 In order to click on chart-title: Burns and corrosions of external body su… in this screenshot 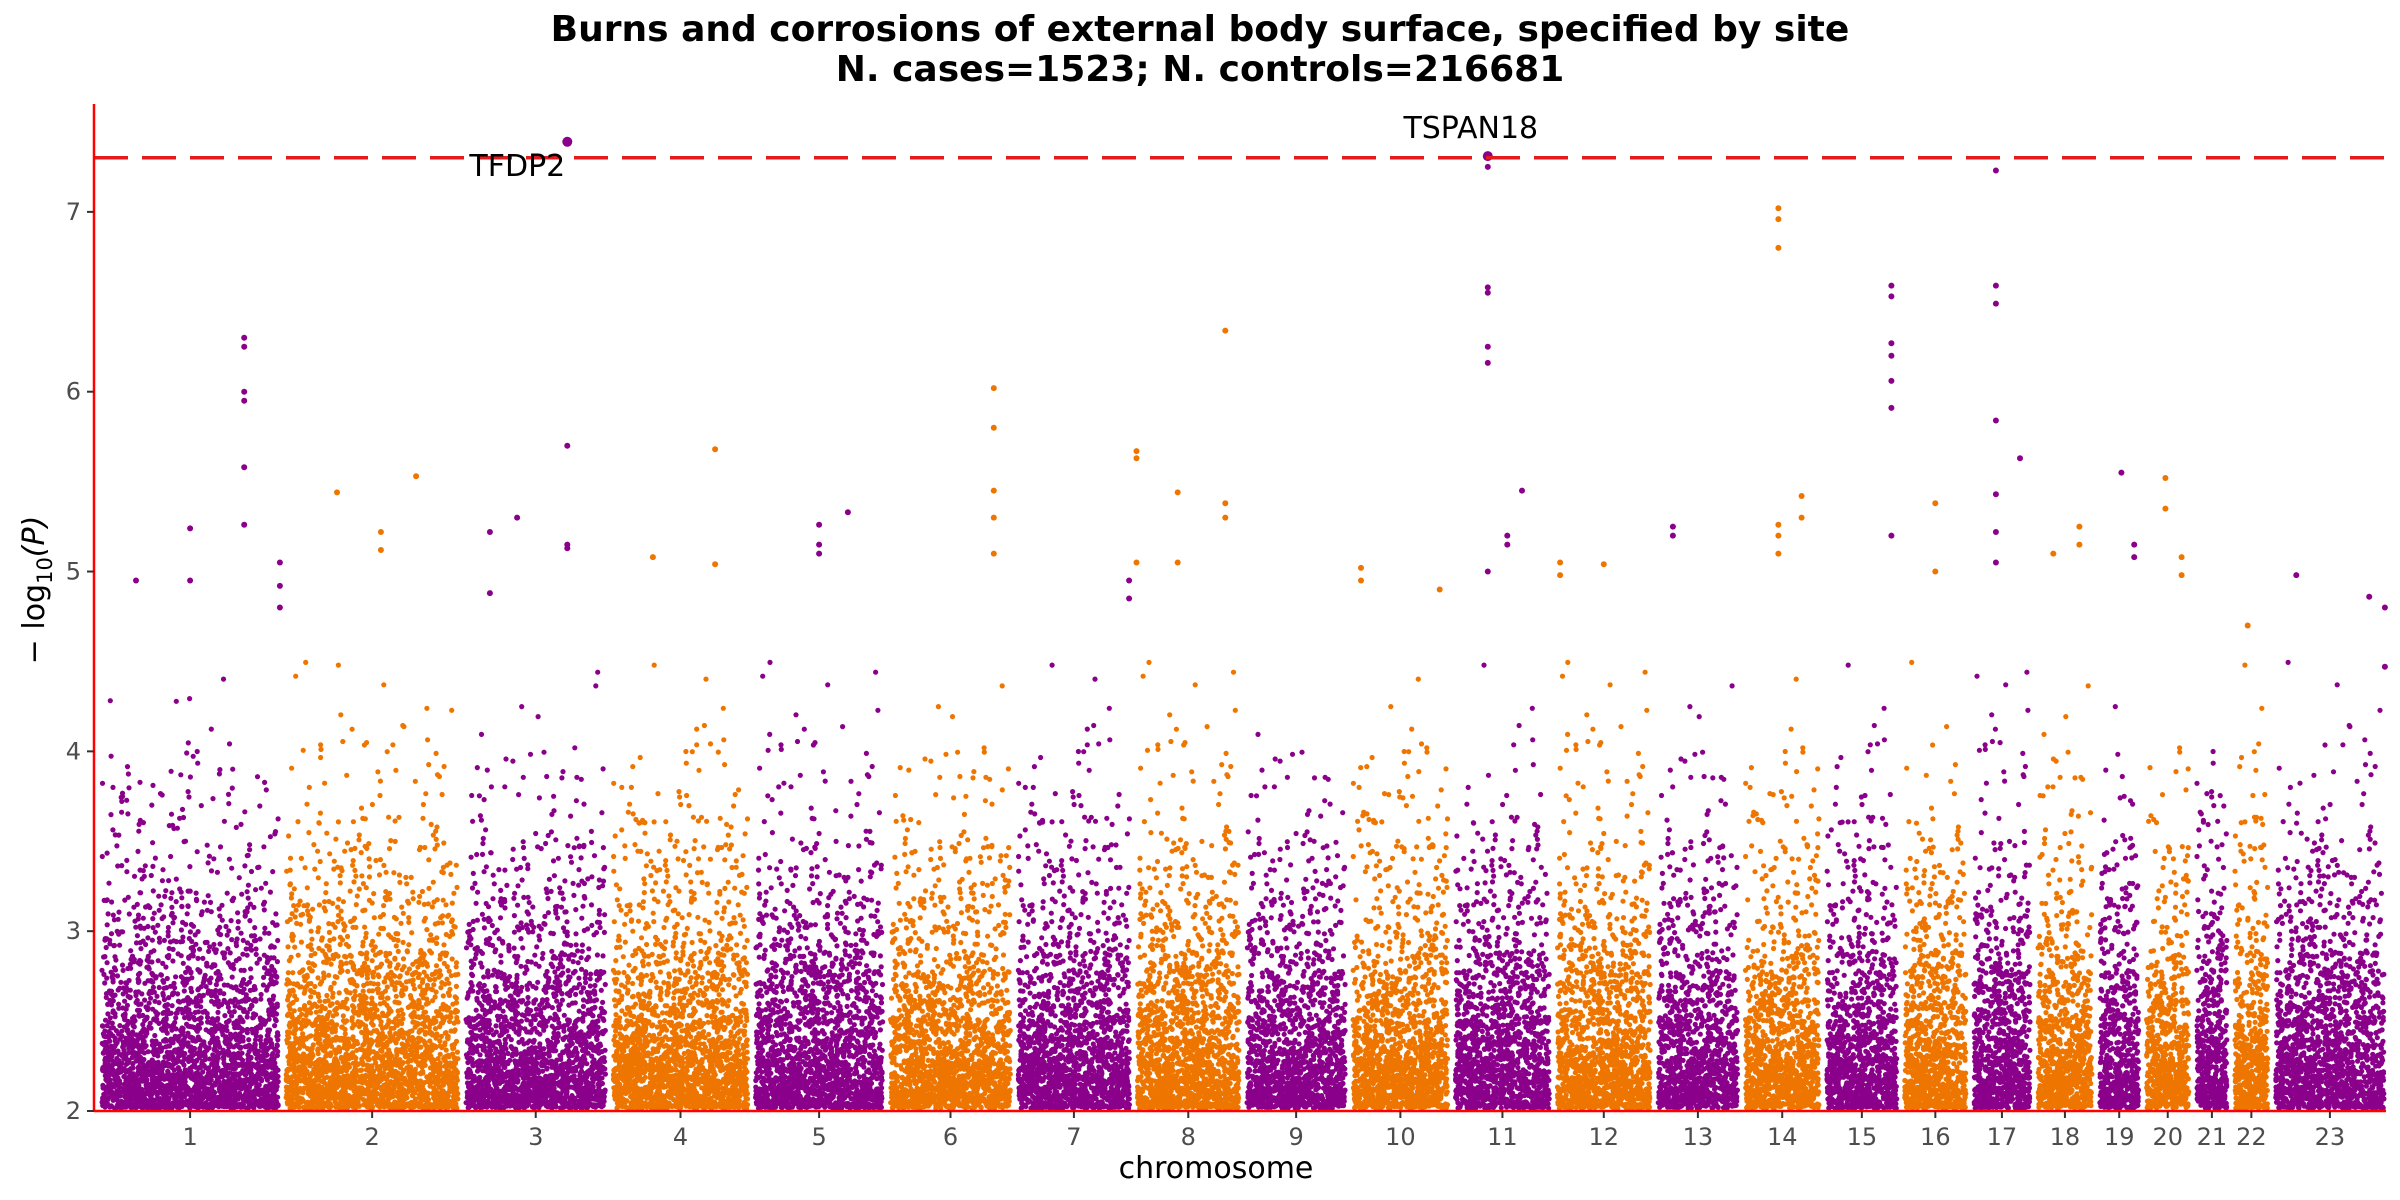, I will do `click(1200, 29)`.